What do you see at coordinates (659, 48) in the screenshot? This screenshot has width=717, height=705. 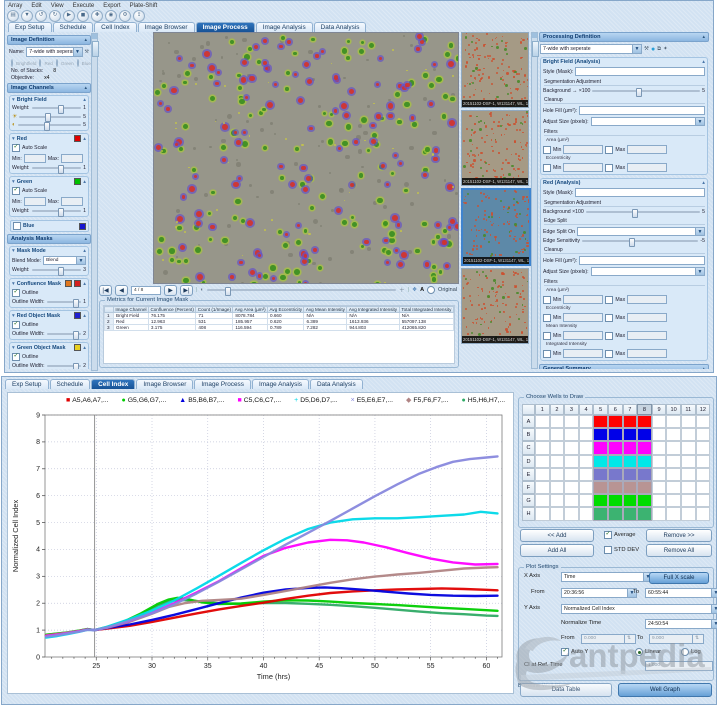 I see `copy-icon: ⧉` at bounding box center [659, 48].